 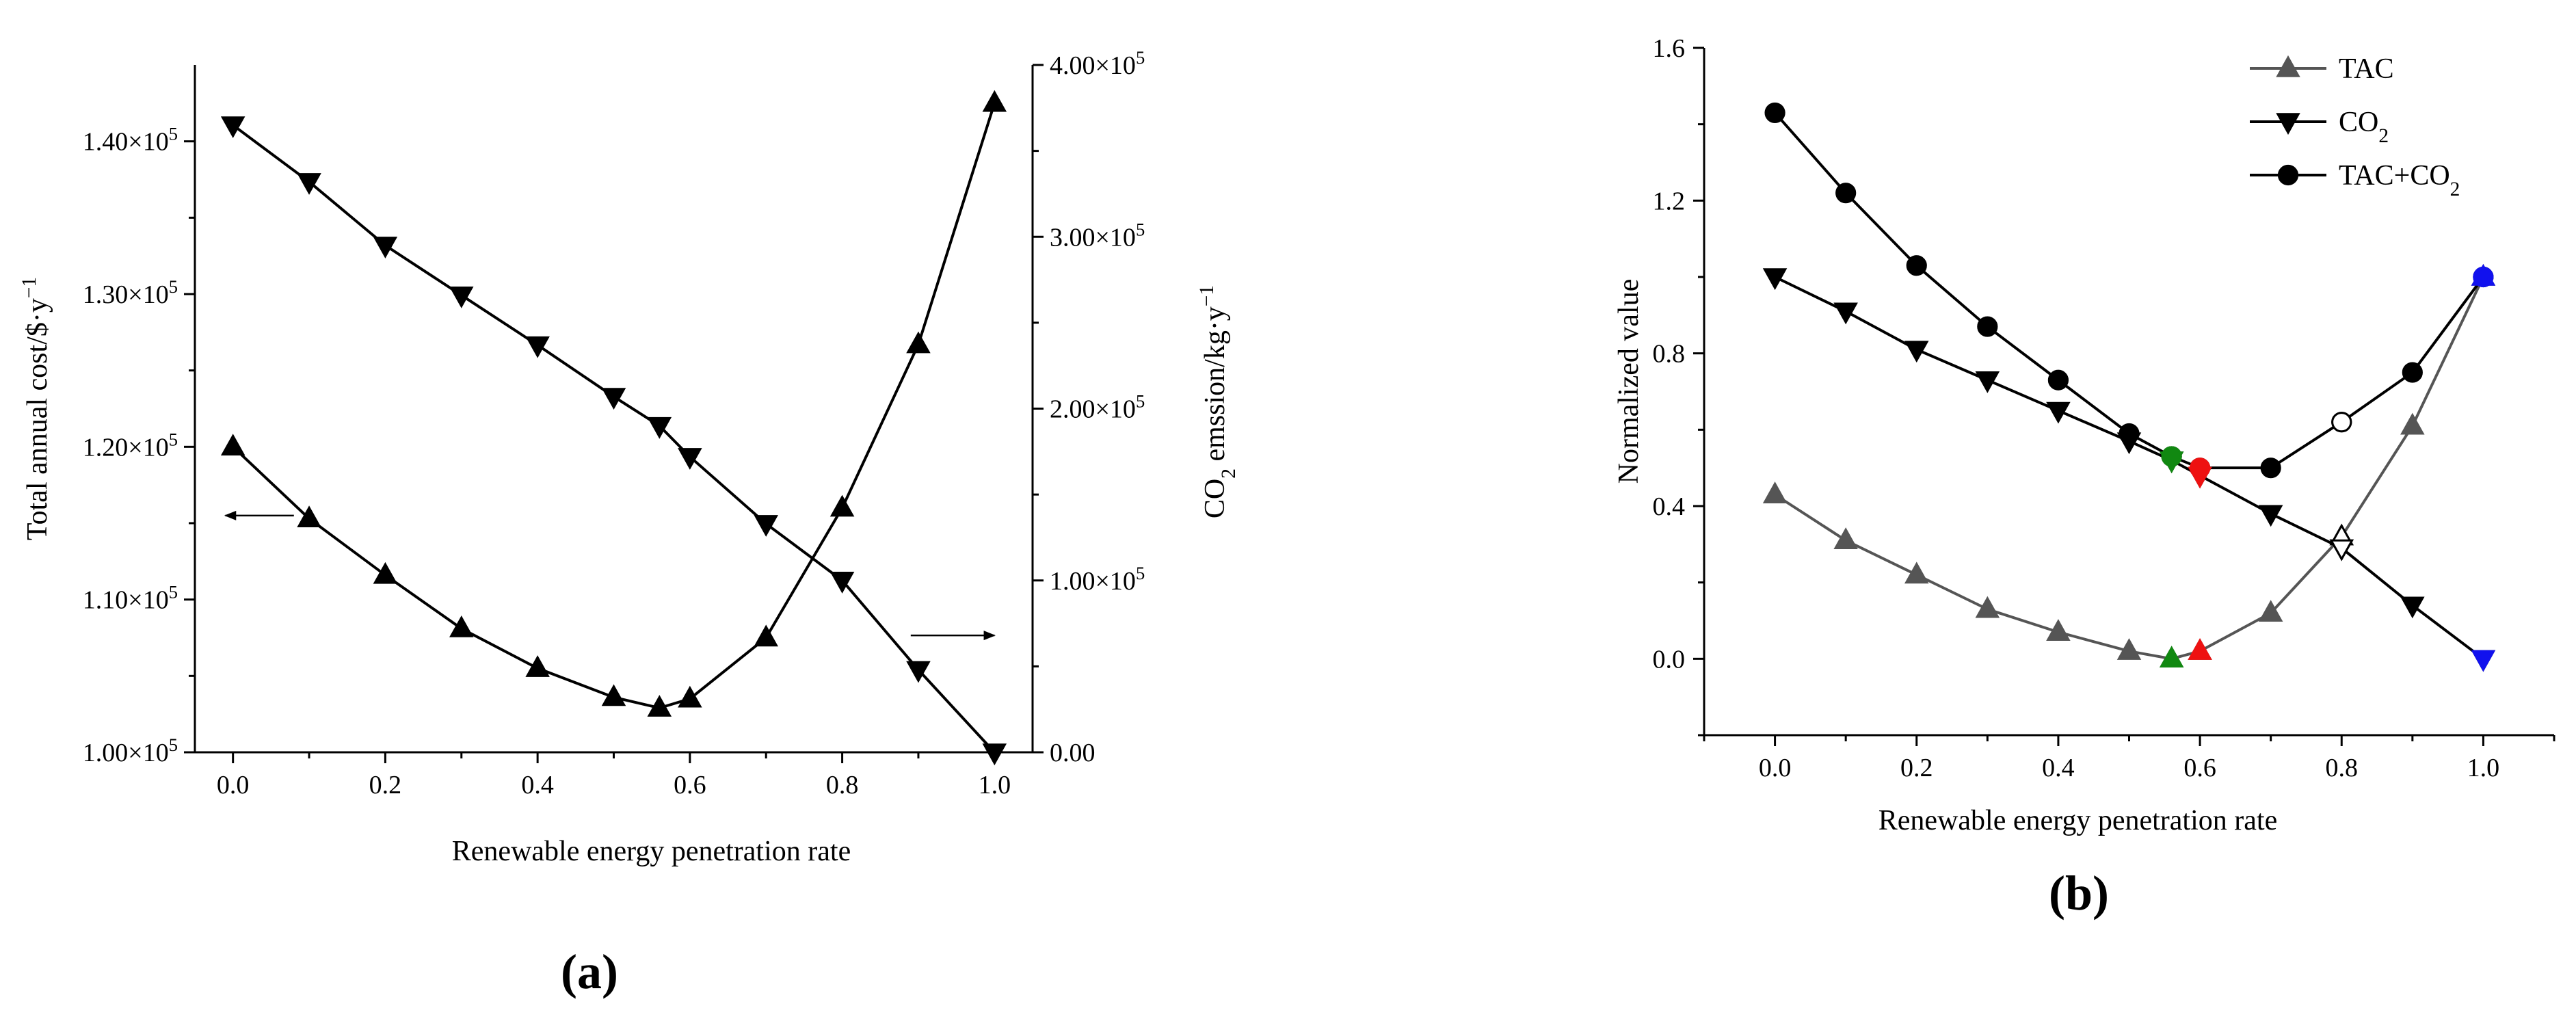 I want to click on left-y-tick-label: 1.40×10⁵, so click(x=130, y=140).